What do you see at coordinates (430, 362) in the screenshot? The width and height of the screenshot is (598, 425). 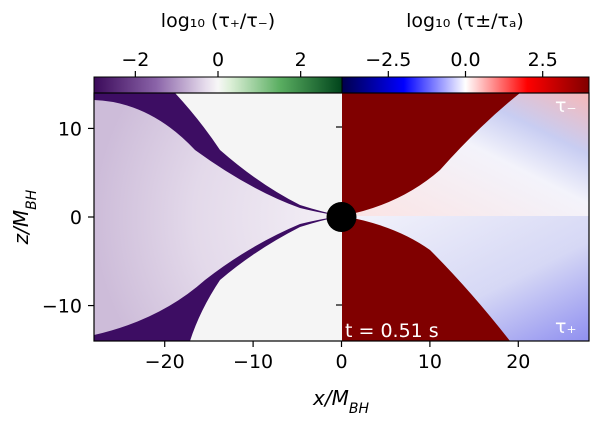 I see `x-tick-label: 10` at bounding box center [430, 362].